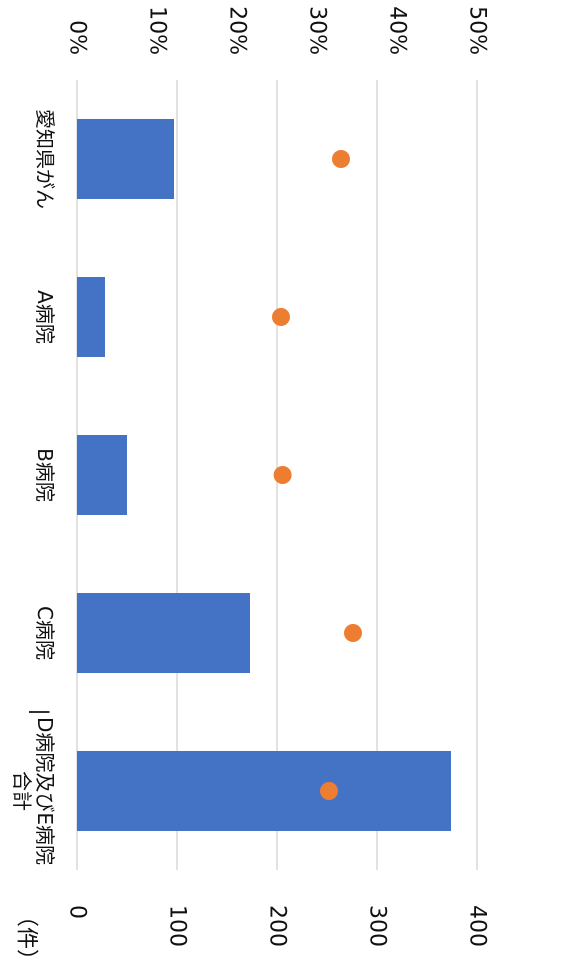 Image resolution: width=574 pixels, height=960 pixels. What do you see at coordinates (377, 926) in the screenshot?
I see `left-tick-label: 300` at bounding box center [377, 926].